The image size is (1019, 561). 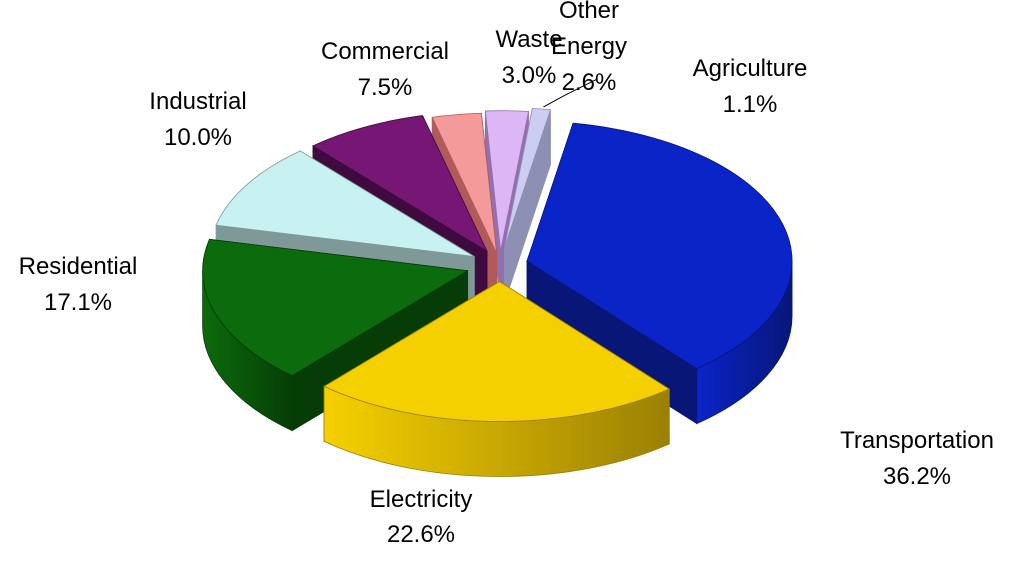 What do you see at coordinates (78, 266) in the screenshot?
I see `slice-category-residential: Residential` at bounding box center [78, 266].